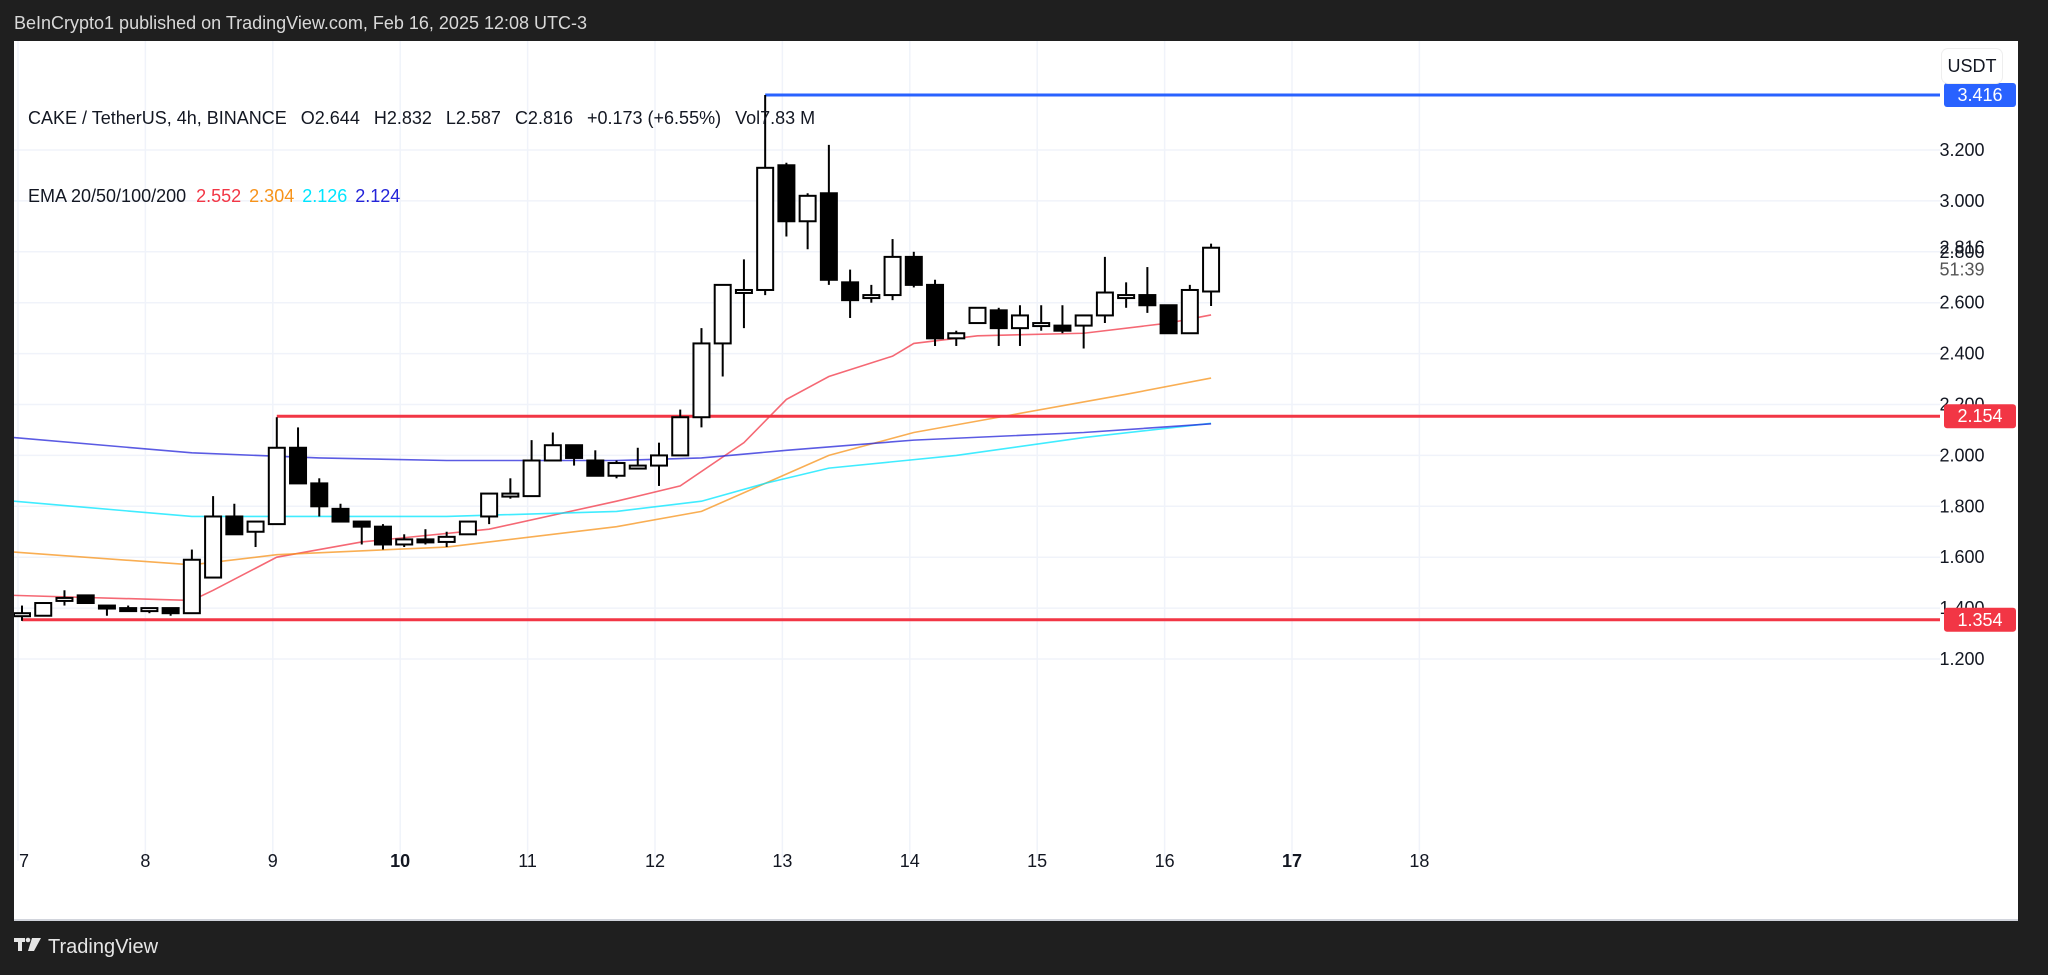  What do you see at coordinates (543, 118) in the screenshot?
I see `close-value: C2.816` at bounding box center [543, 118].